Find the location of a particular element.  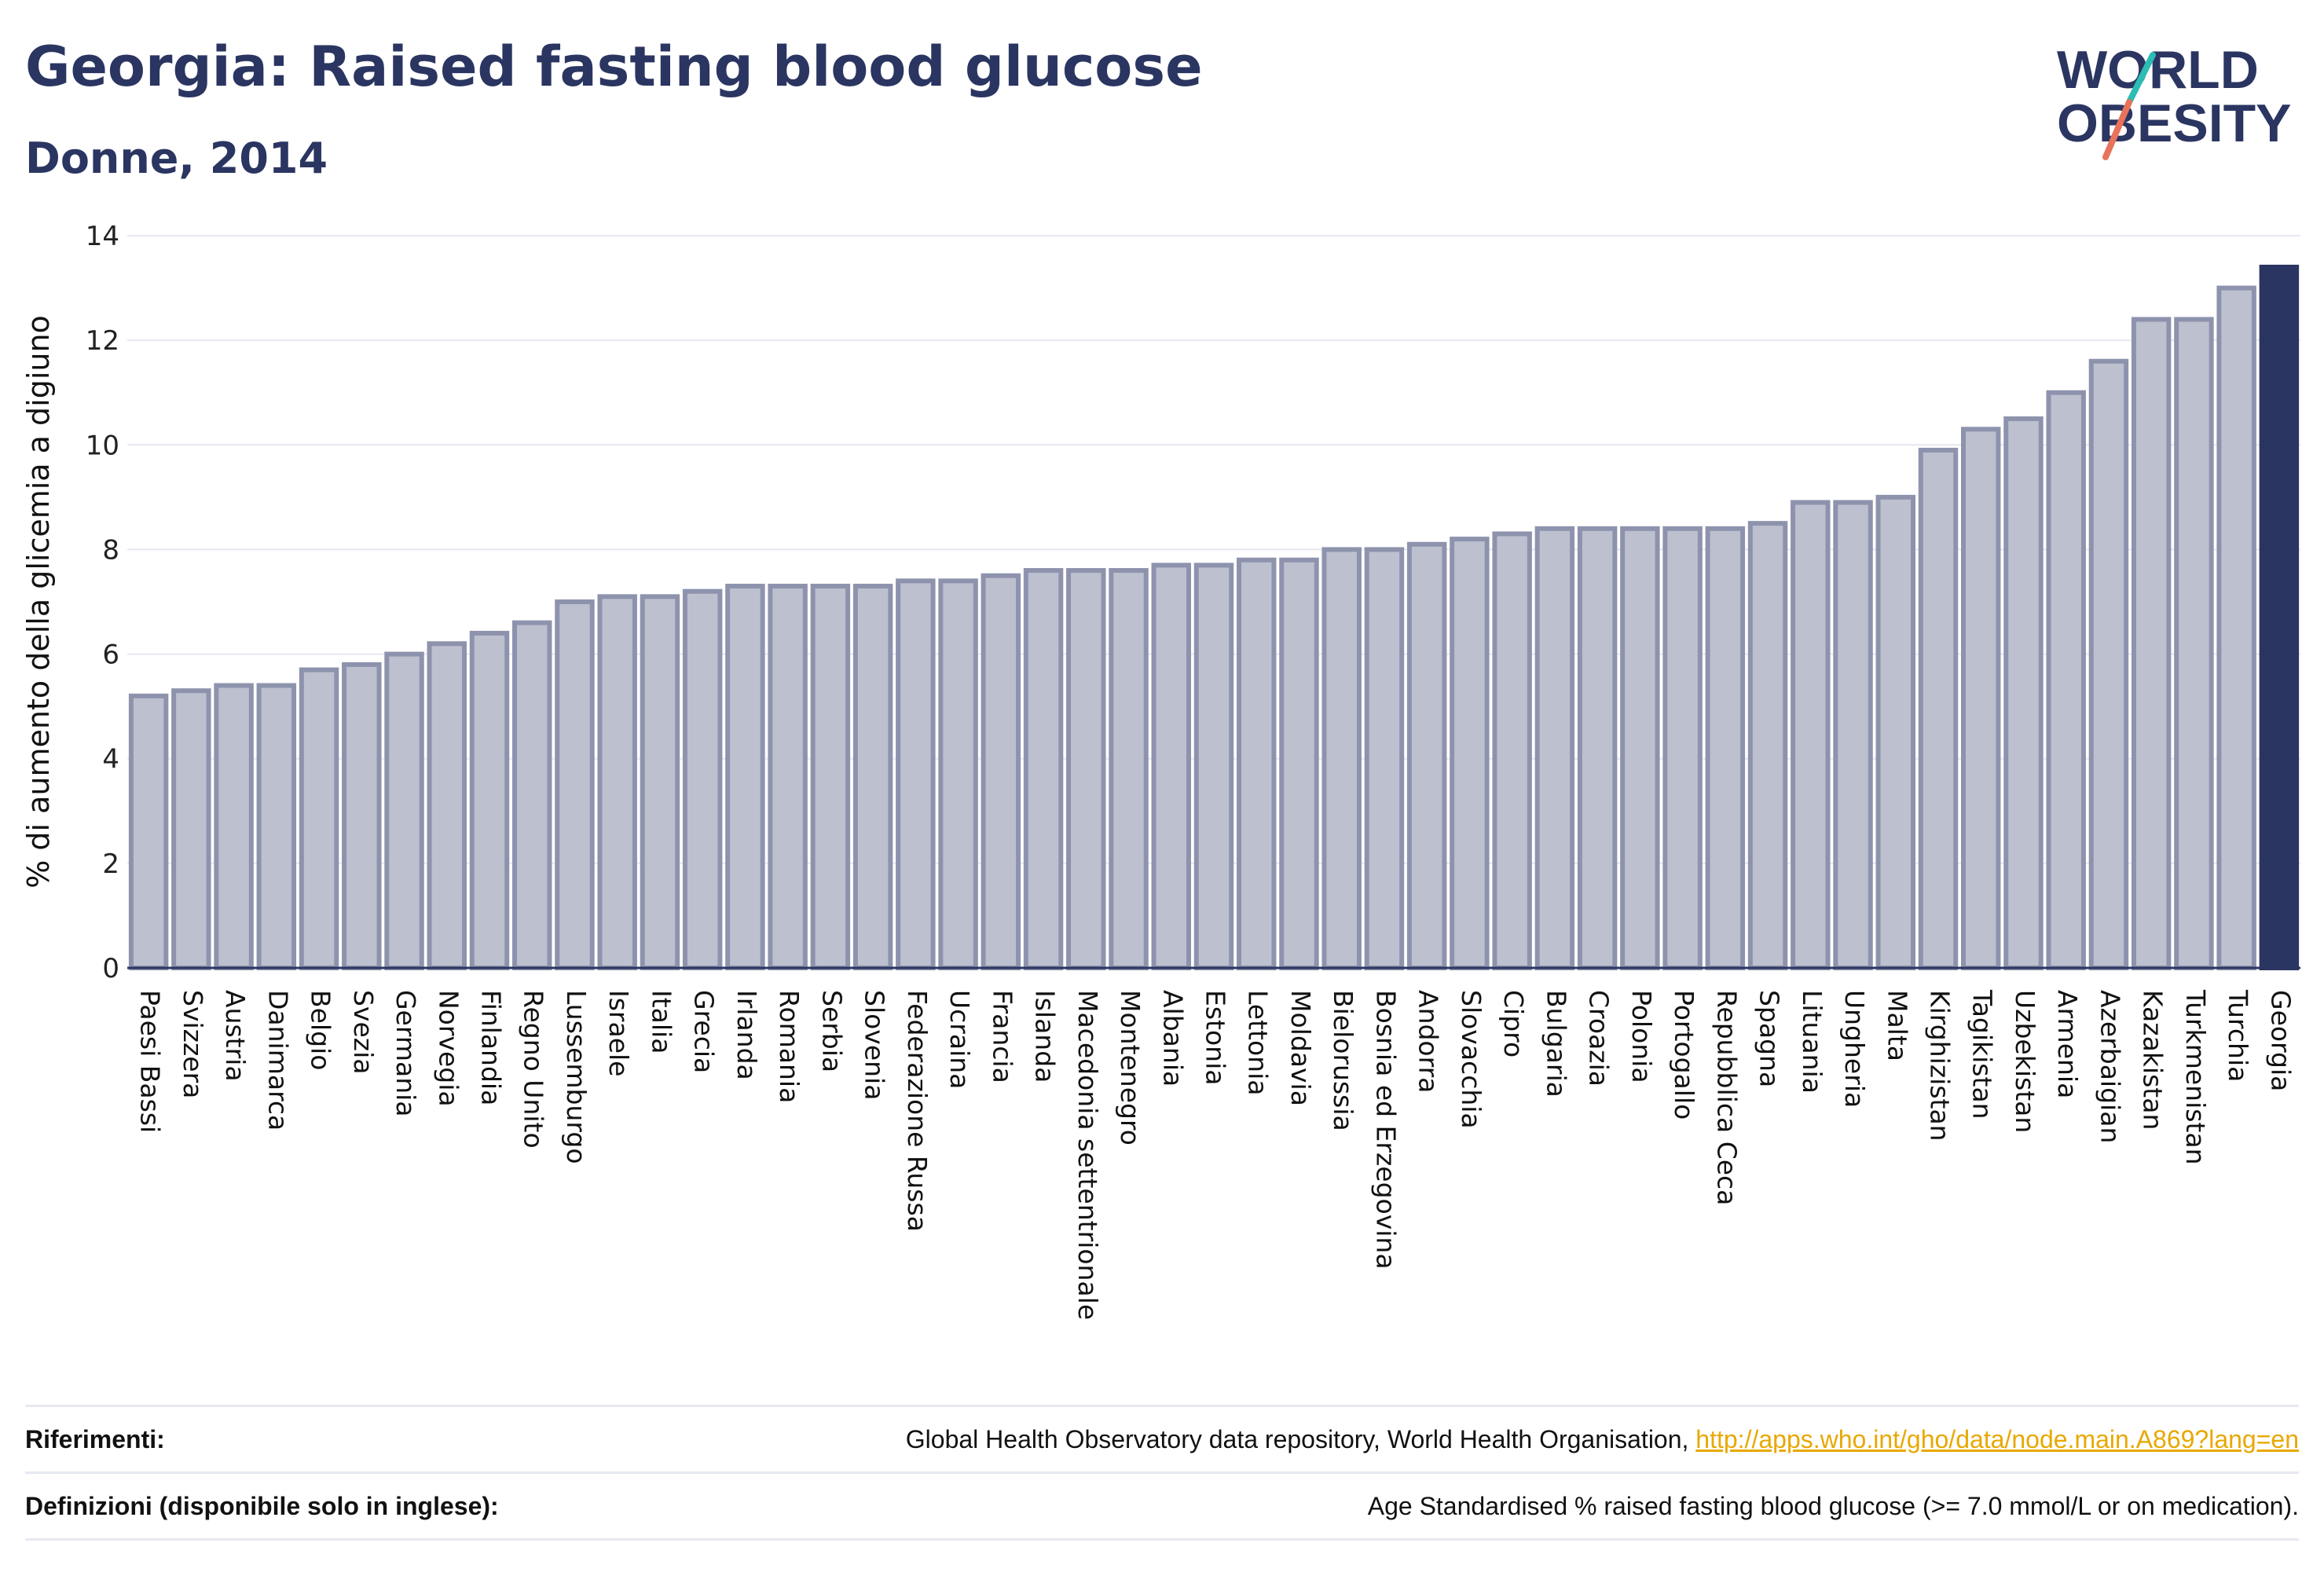

x-tick-label: Armenia is located at coordinates (2067, 1044).